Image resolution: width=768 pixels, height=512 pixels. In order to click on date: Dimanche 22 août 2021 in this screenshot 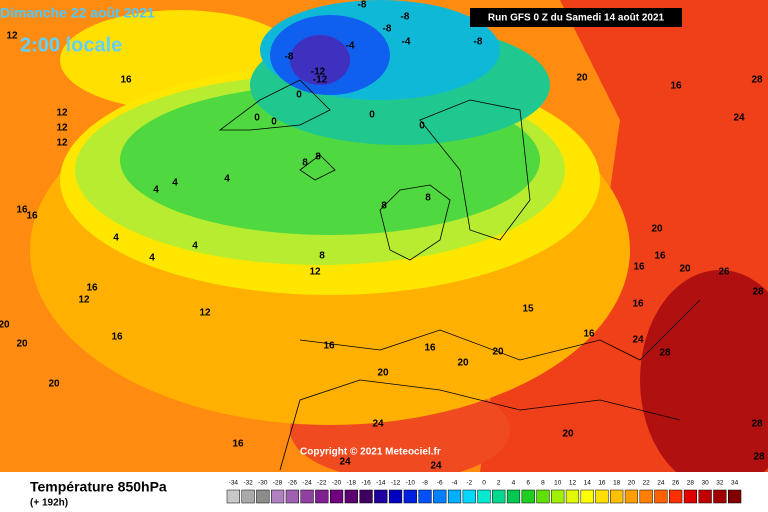, I will do `click(77, 13)`.